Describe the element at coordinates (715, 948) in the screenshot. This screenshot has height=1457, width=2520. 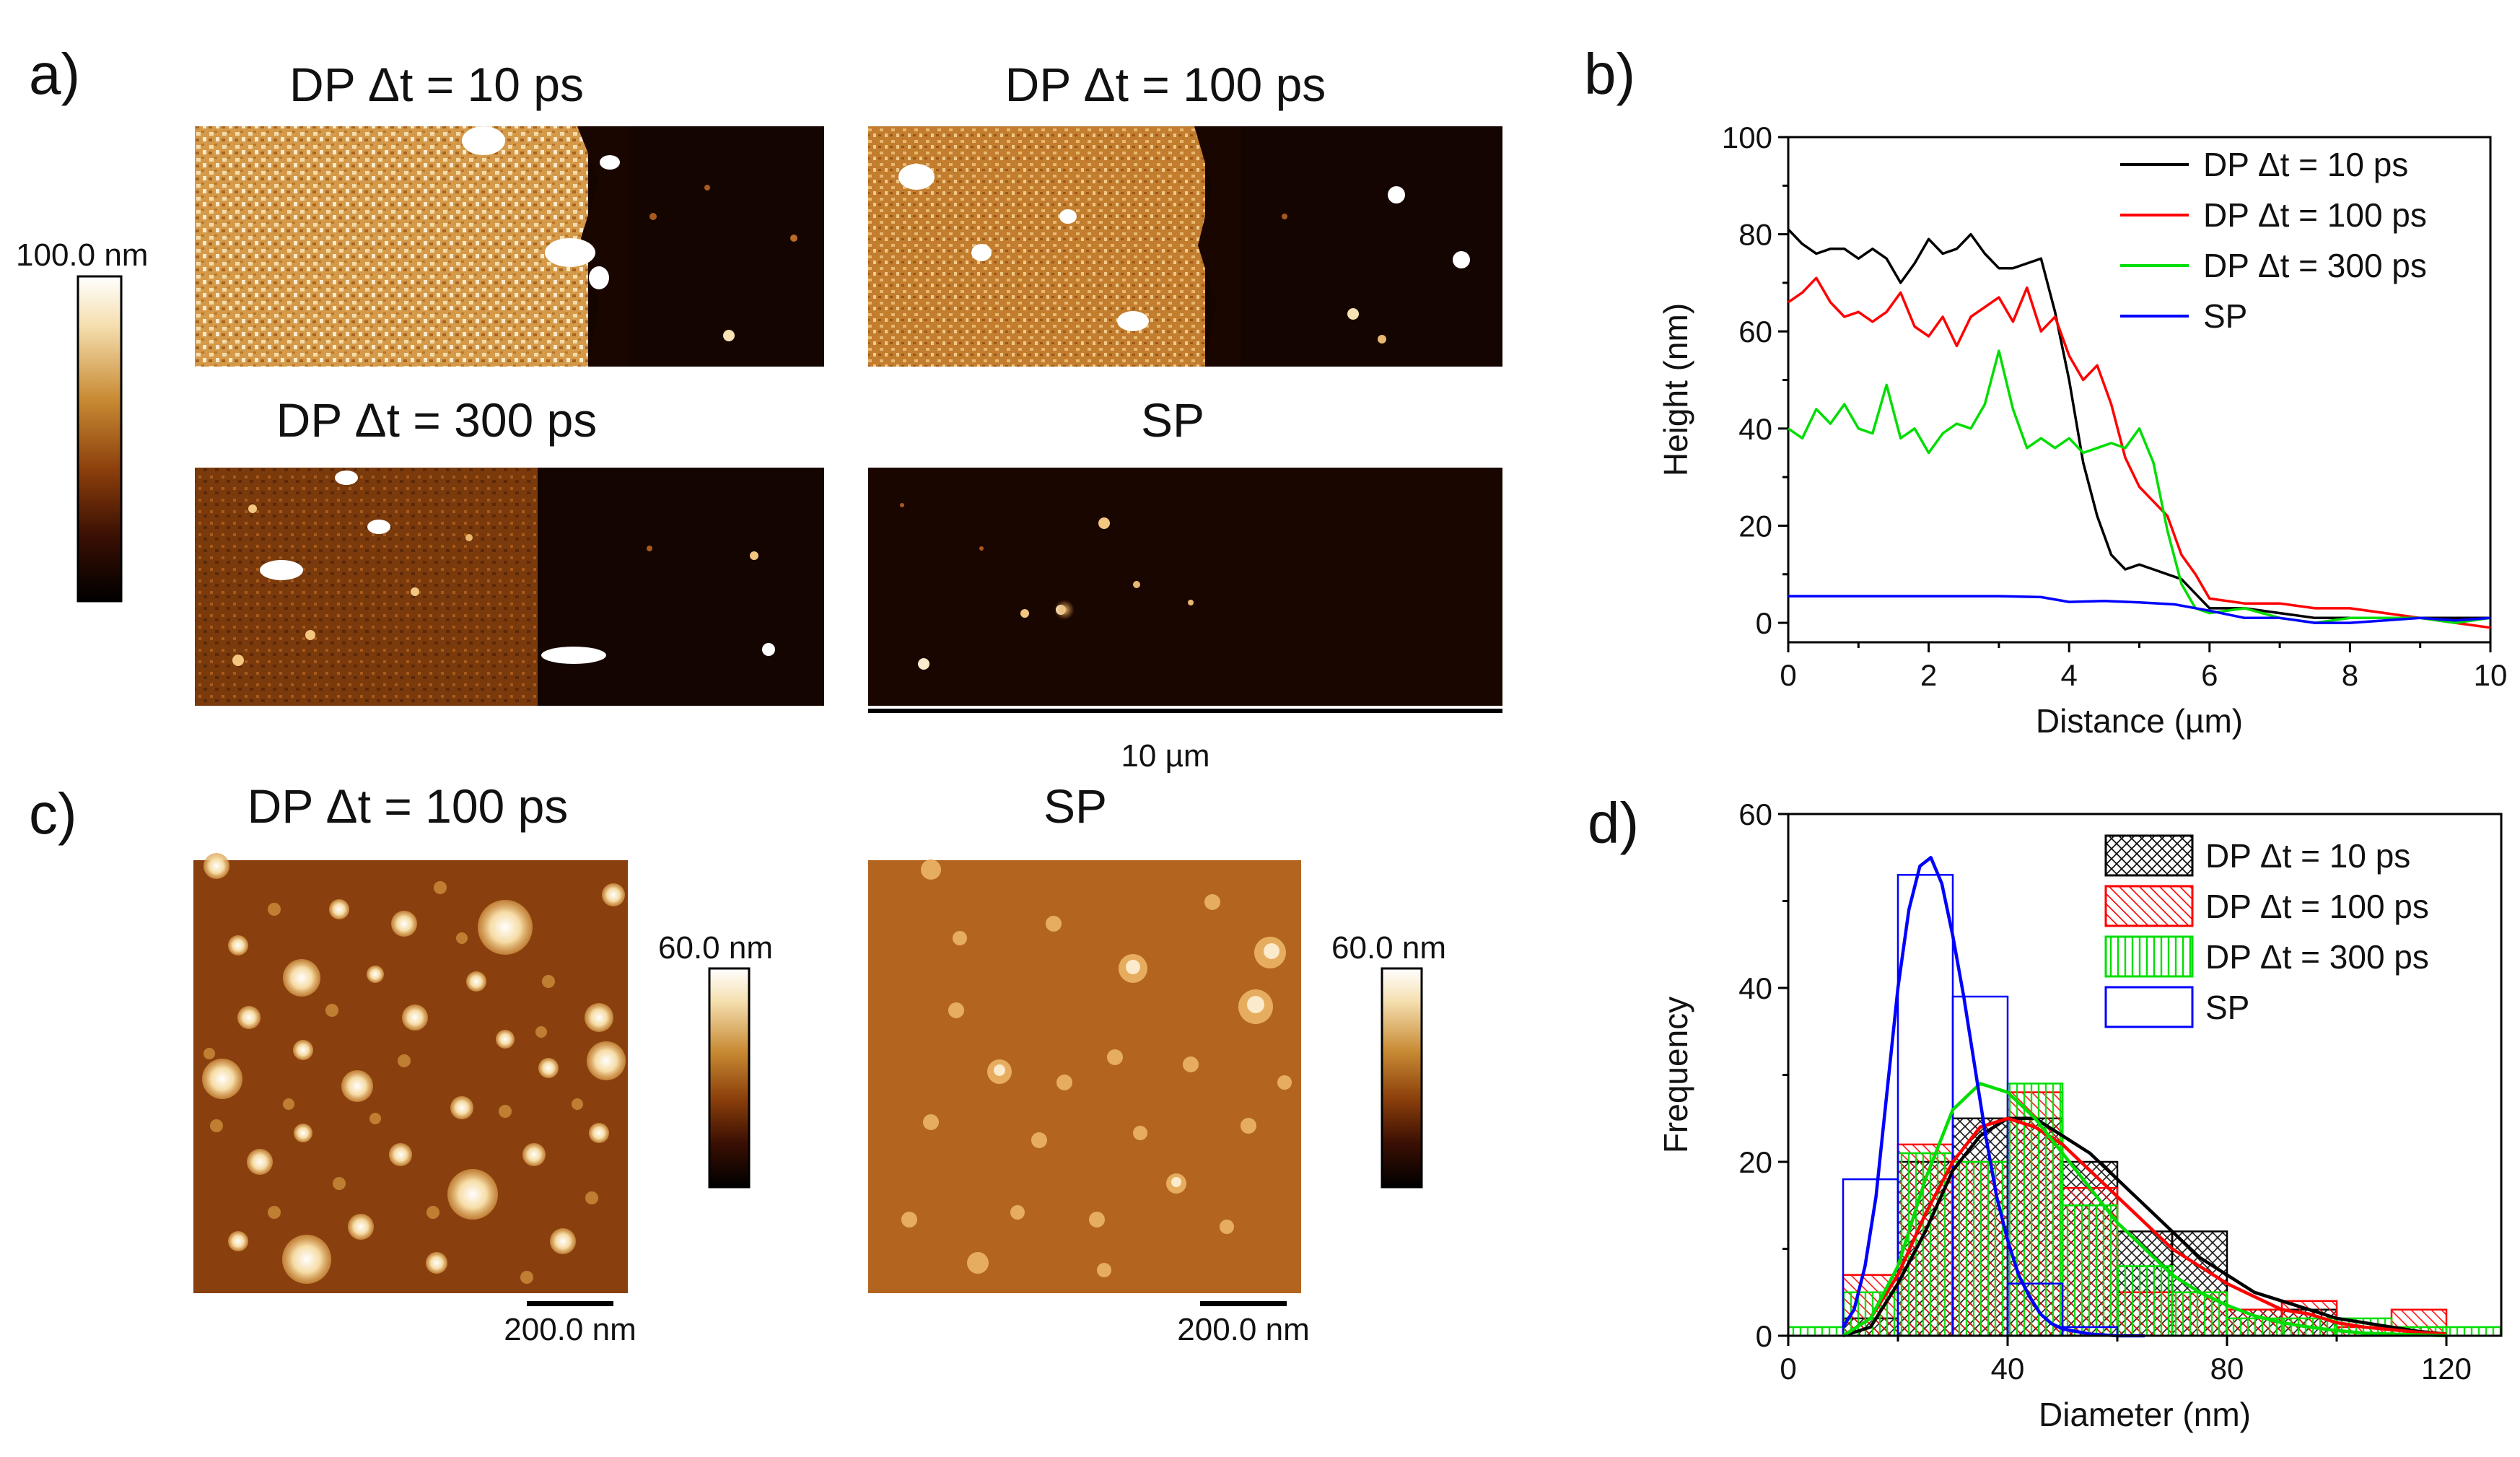
I see `colorbar-label-c-dp-100ps: 60.0 nm` at that location.